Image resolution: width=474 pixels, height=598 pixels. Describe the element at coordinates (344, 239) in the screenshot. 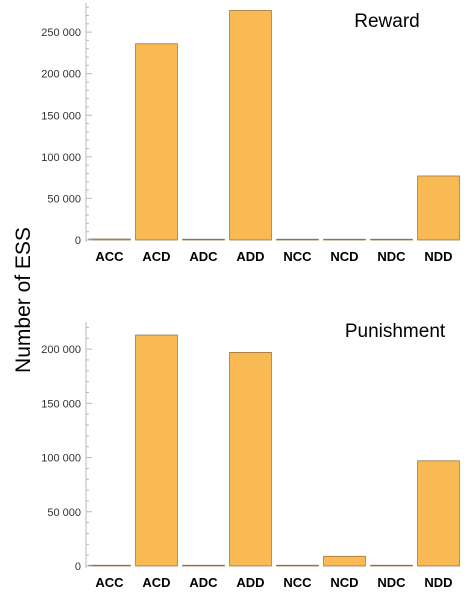

I see `reward-bar-ncd` at that location.